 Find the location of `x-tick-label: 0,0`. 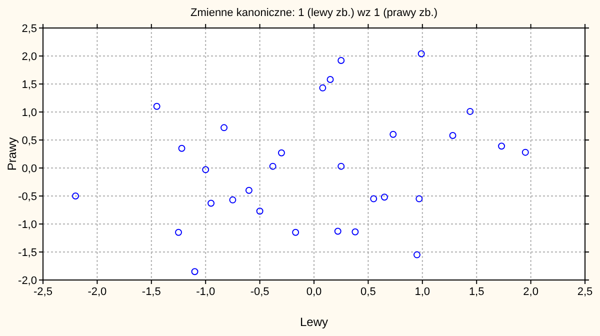

x-tick-label: 0,0 is located at coordinates (314, 292).